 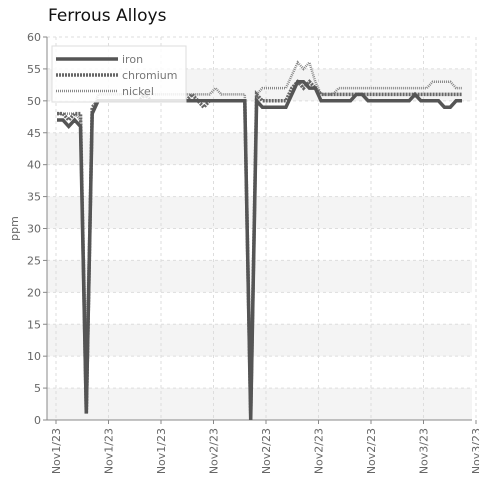 What do you see at coordinates (34, 197) in the screenshot?
I see `y-tick-label: 35` at bounding box center [34, 197].